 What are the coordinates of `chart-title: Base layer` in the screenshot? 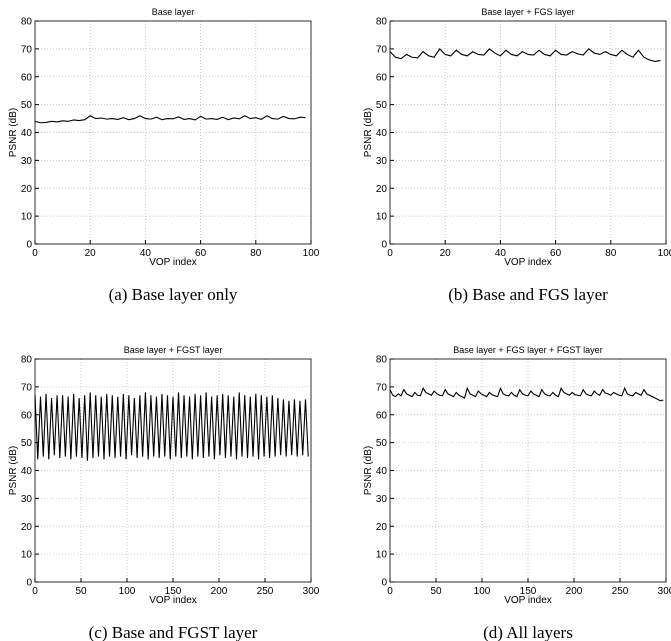 It's located at (173, 12).